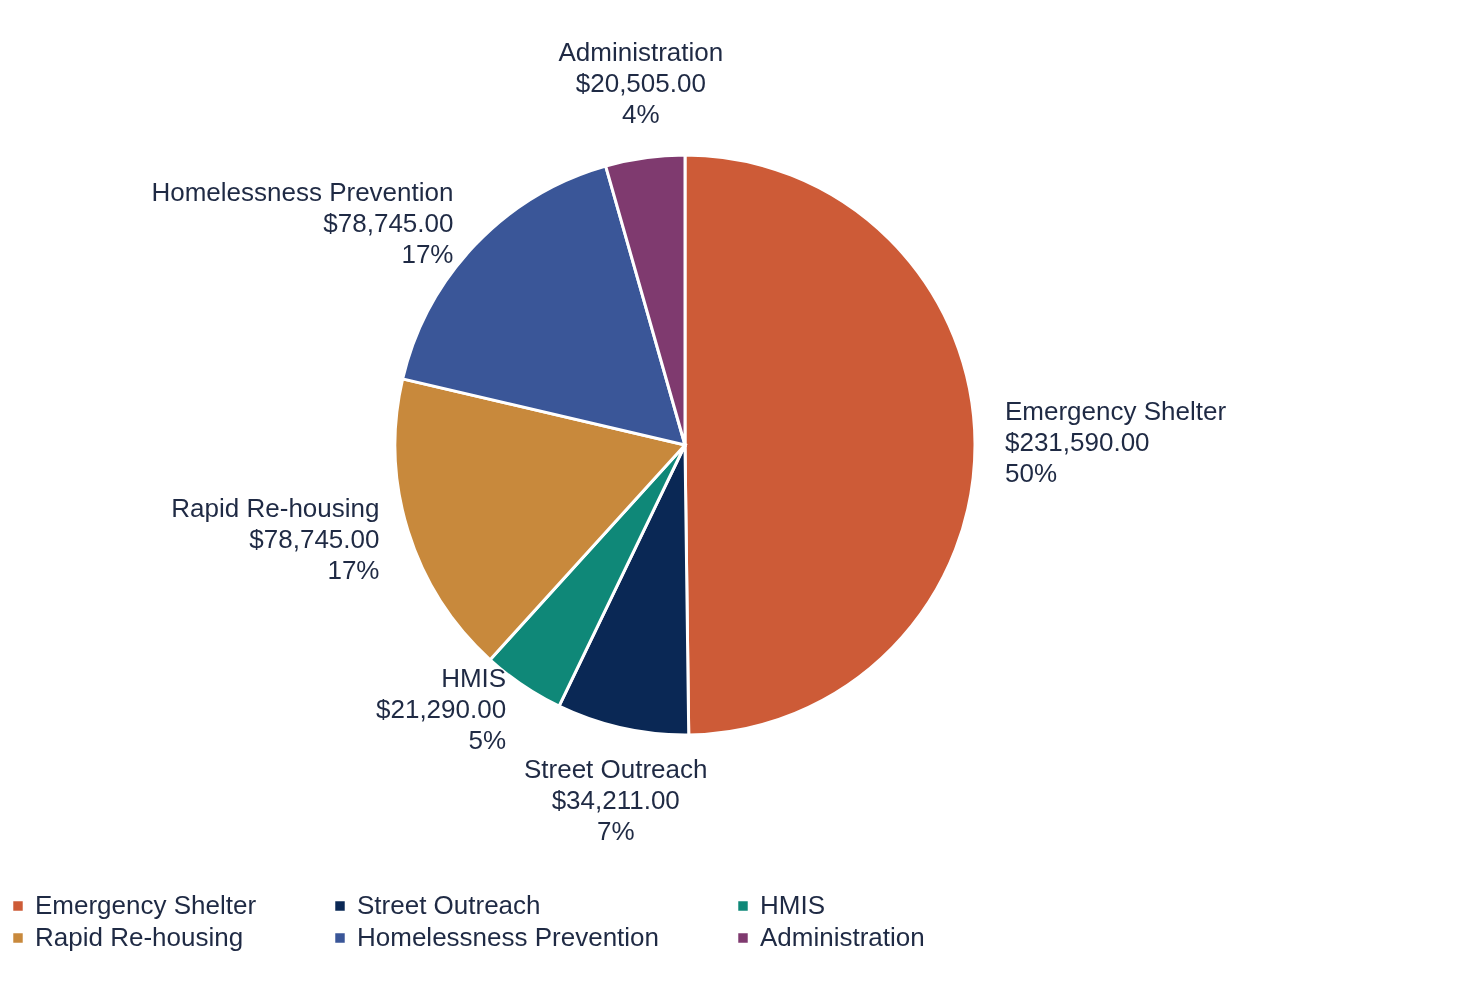 This screenshot has height=1007, width=1476. I want to click on data-label: $20,505.00 4%, so click(640, 99).